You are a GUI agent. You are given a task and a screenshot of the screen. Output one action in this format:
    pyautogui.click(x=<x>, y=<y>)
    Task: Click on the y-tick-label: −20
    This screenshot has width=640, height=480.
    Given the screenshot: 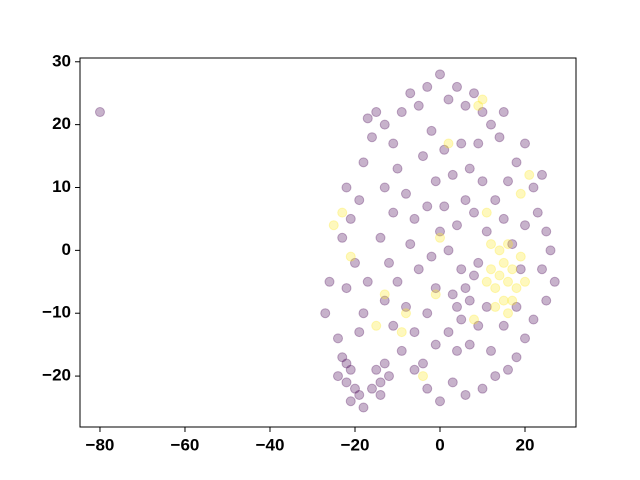 What is the action you would take?
    pyautogui.click(x=56, y=375)
    